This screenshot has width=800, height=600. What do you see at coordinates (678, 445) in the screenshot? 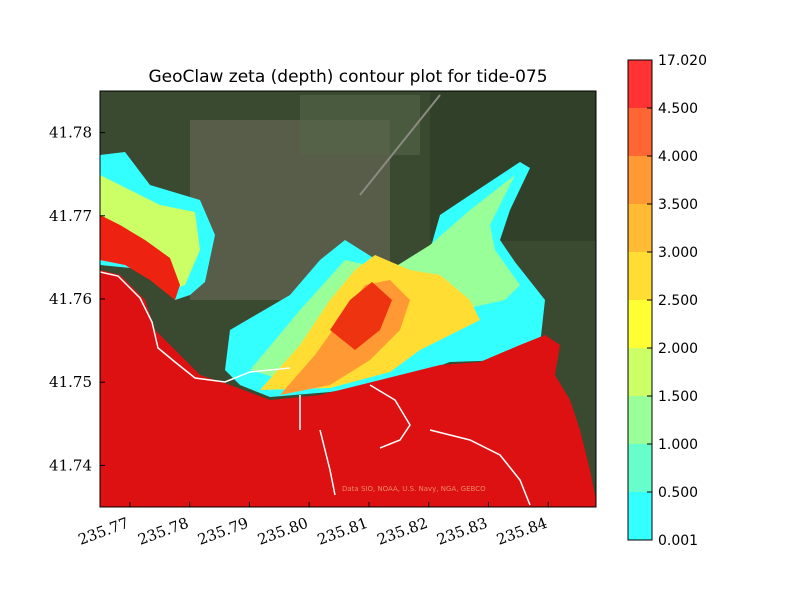
I see `colorbar-tick-label: 1.000` at bounding box center [678, 445].